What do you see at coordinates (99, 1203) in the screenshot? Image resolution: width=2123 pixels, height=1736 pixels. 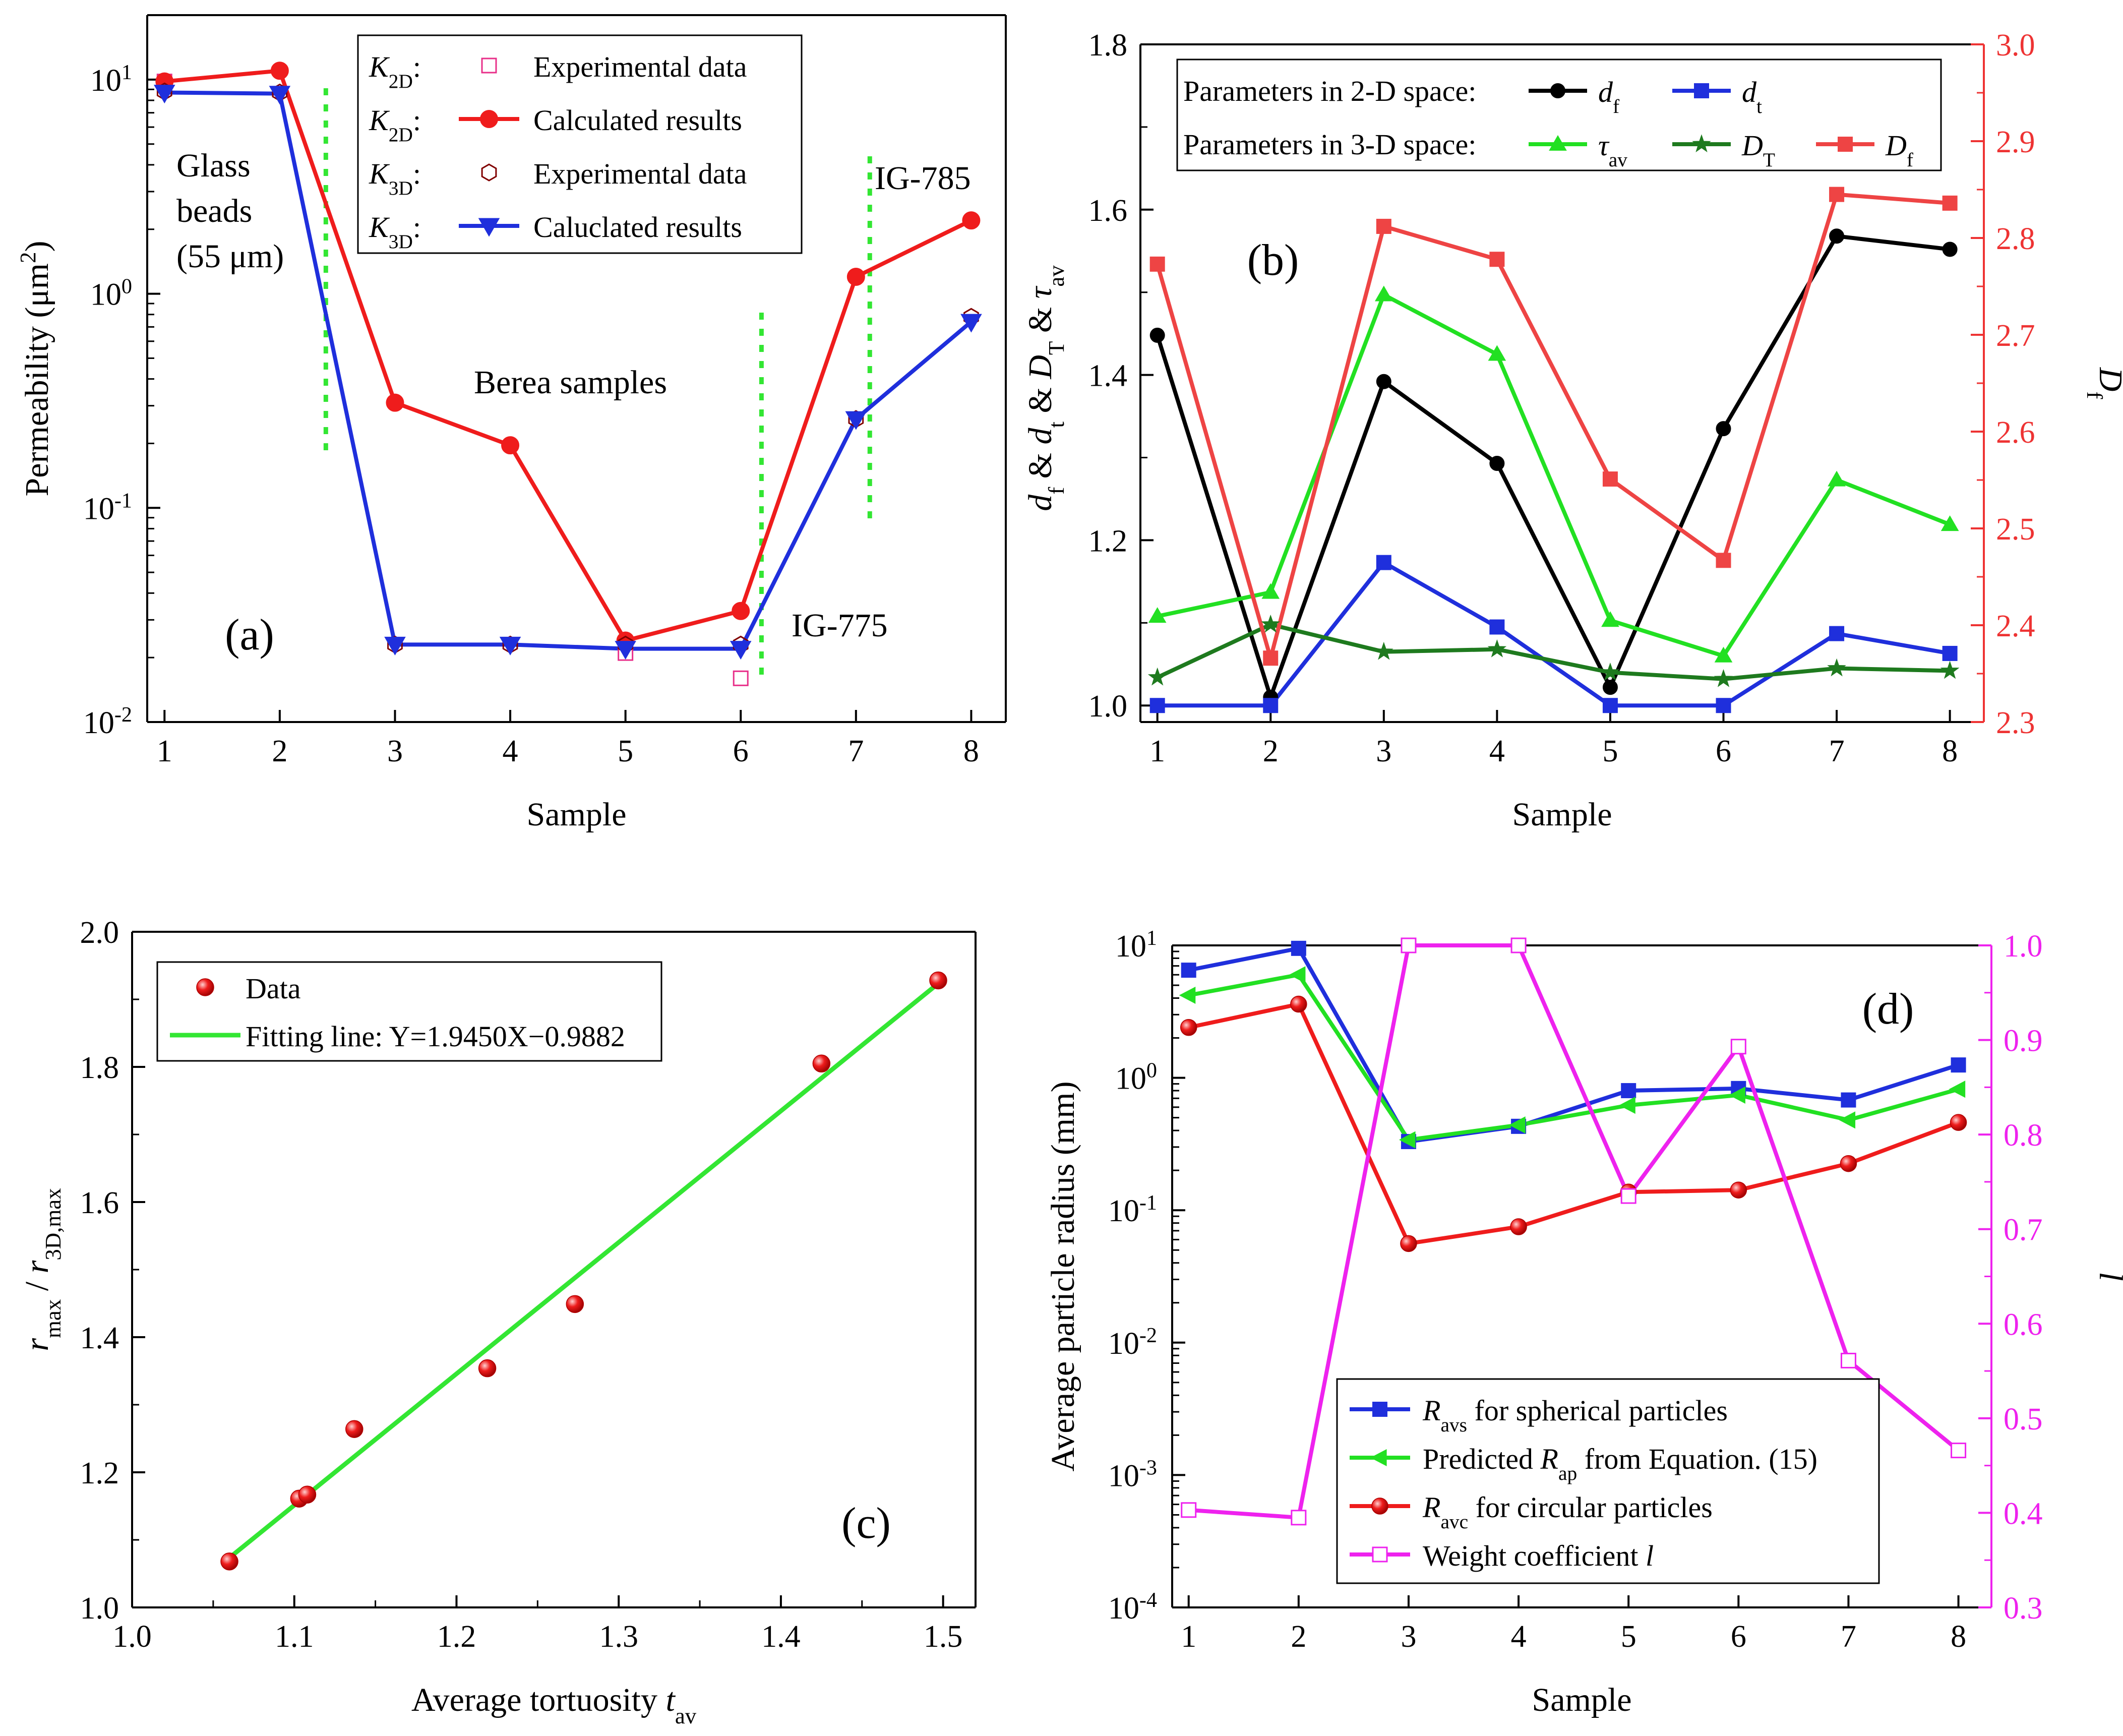 I see `y-tick-label: 1.6` at bounding box center [99, 1203].